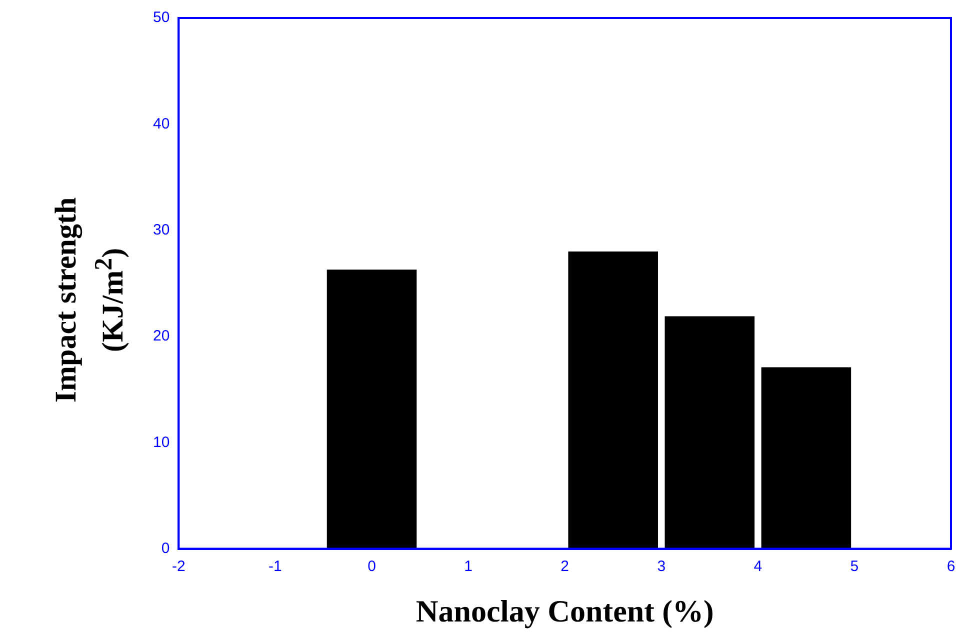  Describe the element at coordinates (161, 229) in the screenshot. I see `y-tick-label: 30` at that location.